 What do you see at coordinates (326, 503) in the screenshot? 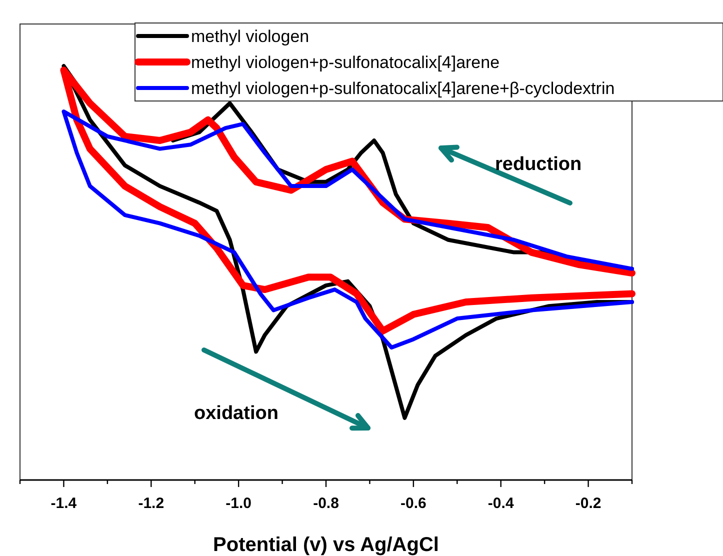
I see `x-tick-label: -0.8` at bounding box center [326, 503].